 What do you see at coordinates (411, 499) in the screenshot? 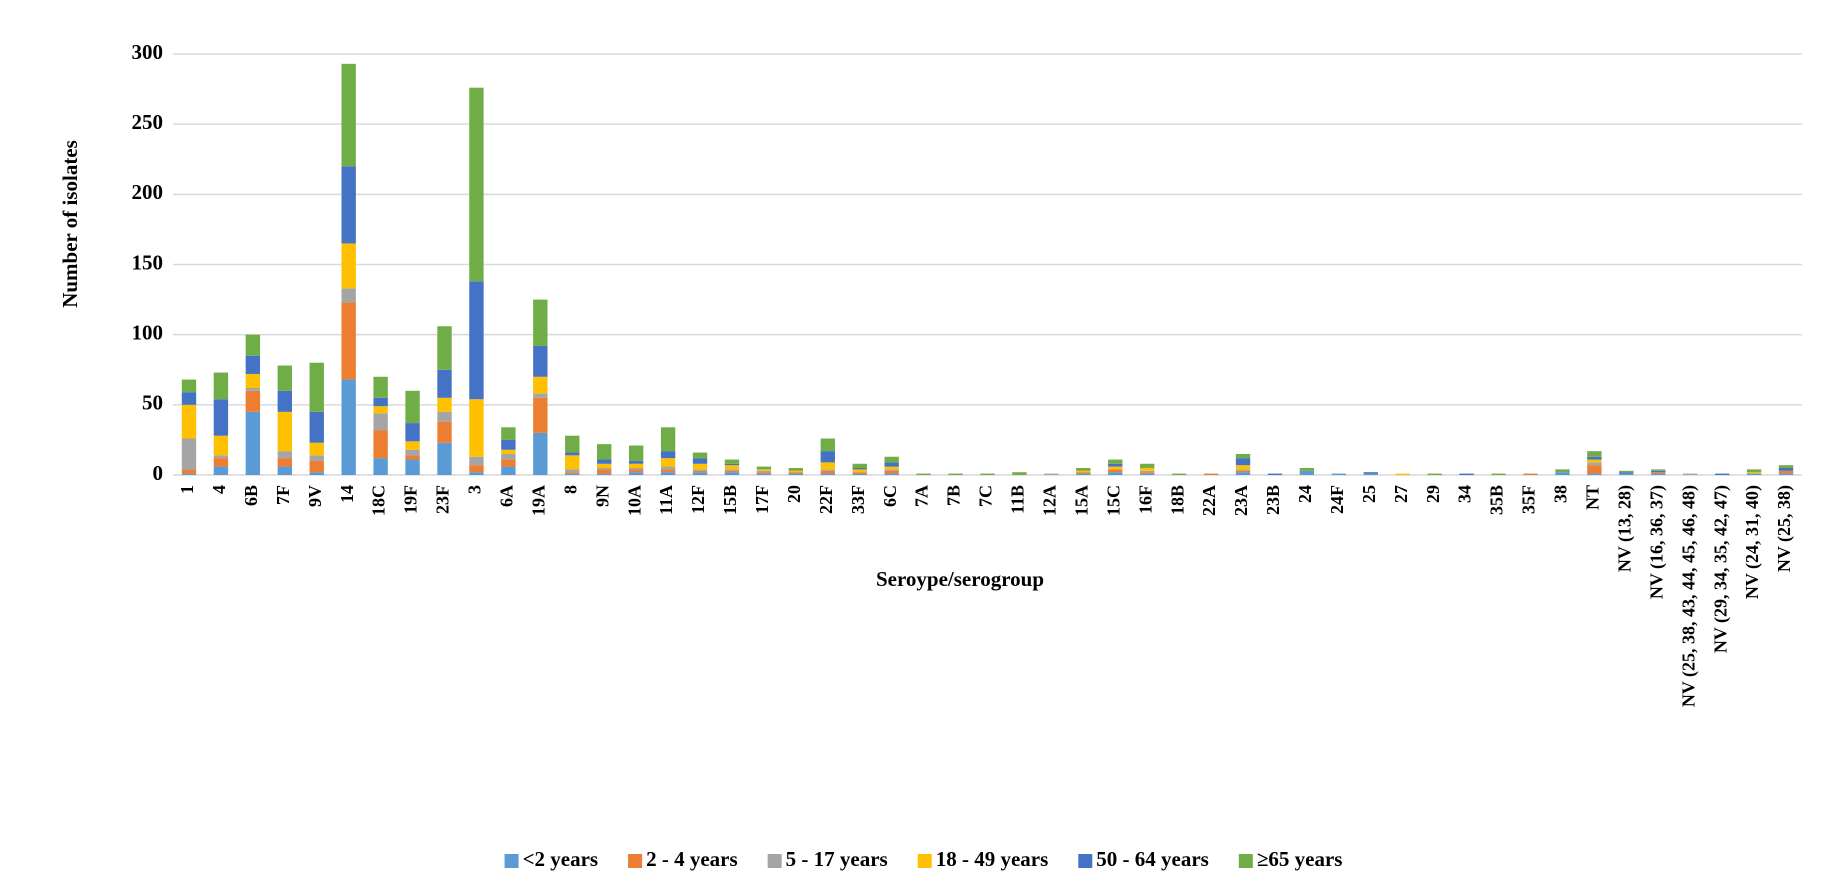
I see `x-tick-label: 19F` at bounding box center [411, 499].